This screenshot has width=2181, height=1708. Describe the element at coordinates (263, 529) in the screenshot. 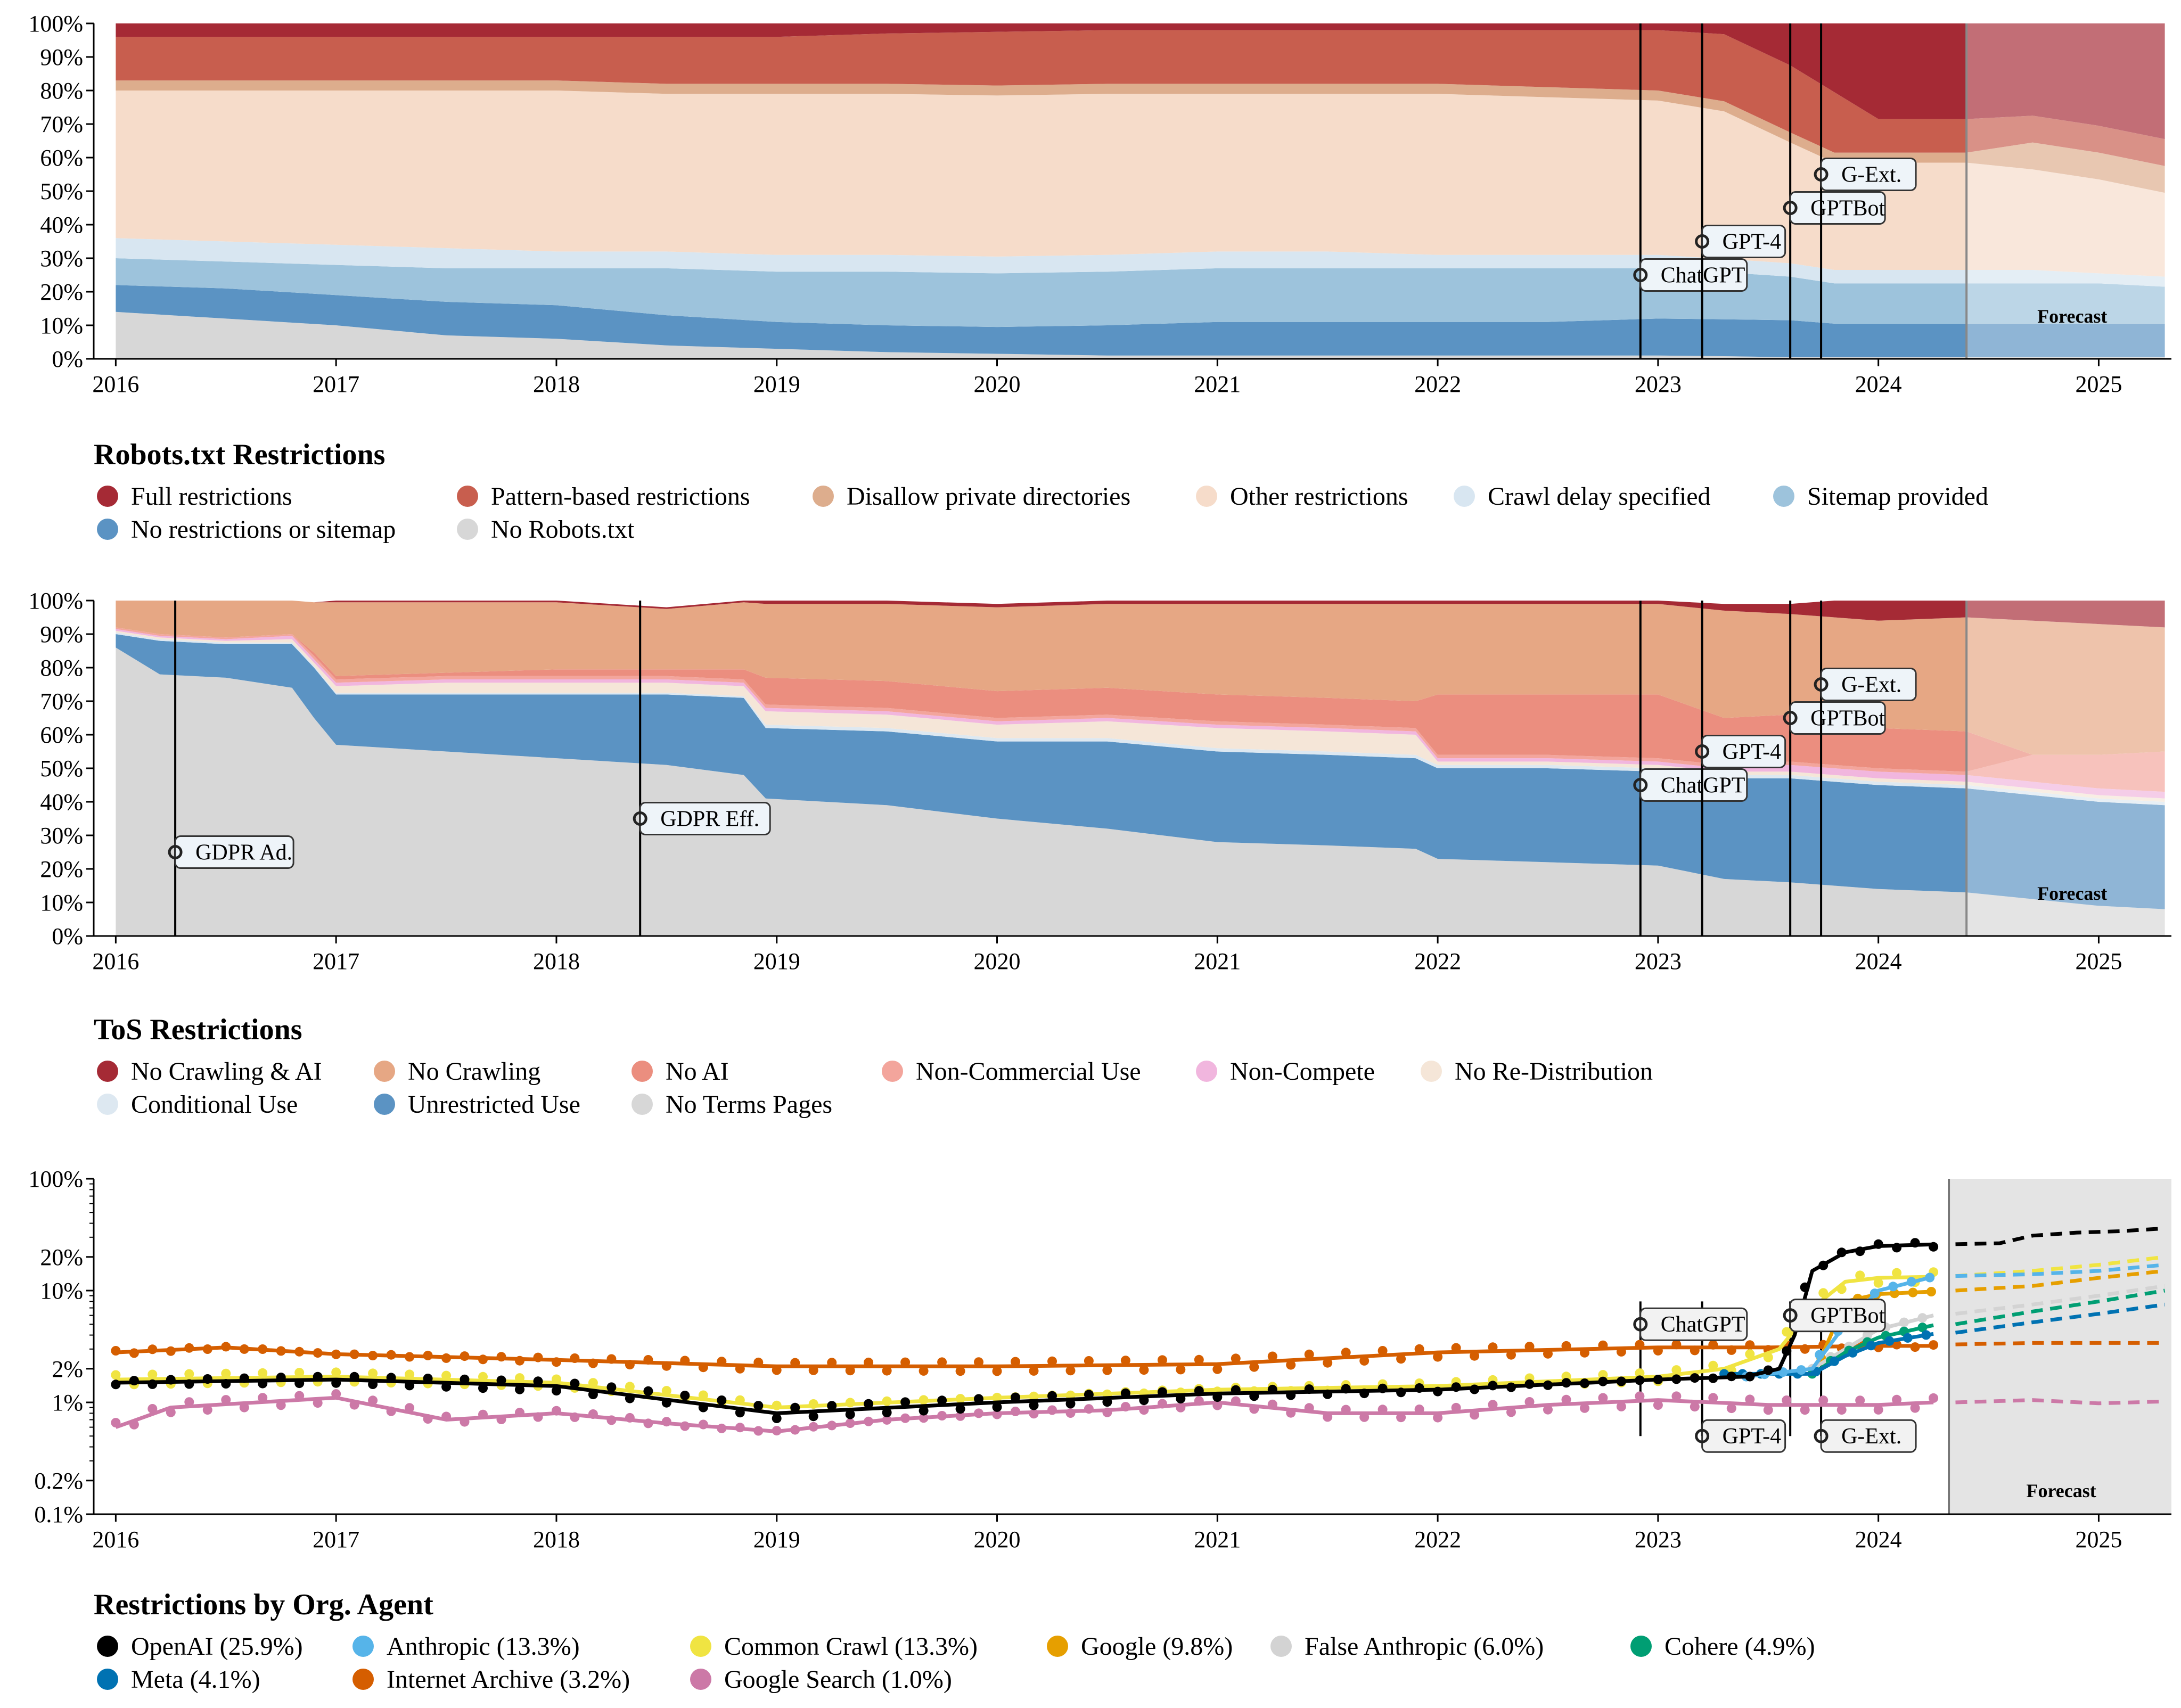

I see `legend-entry: No restrictions or sitemap` at that location.